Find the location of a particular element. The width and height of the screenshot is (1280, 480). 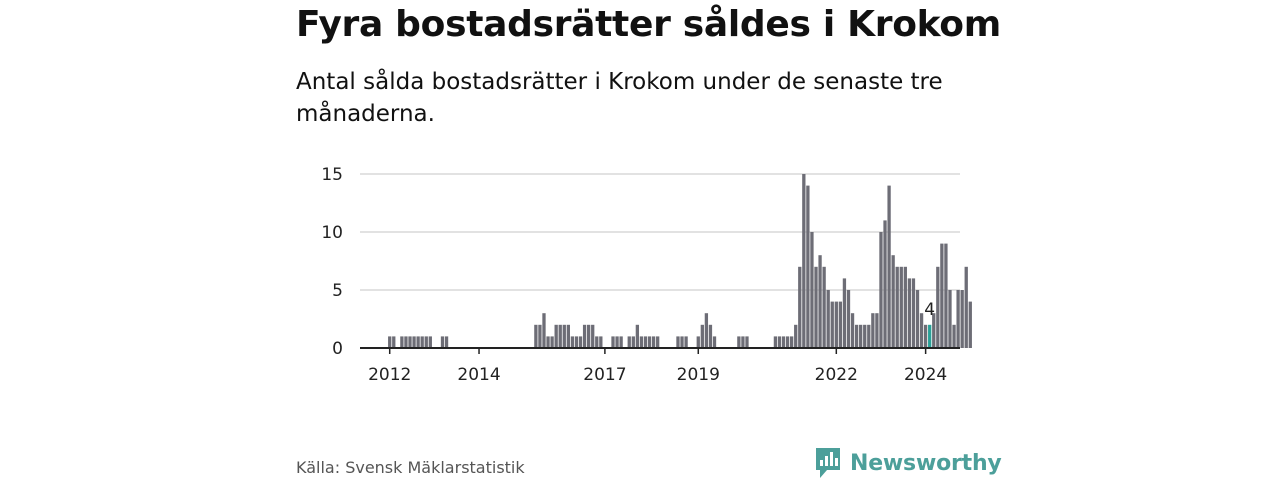

source-note: Källa: Svensk Mäklarstatistik is located at coordinates (410, 467).